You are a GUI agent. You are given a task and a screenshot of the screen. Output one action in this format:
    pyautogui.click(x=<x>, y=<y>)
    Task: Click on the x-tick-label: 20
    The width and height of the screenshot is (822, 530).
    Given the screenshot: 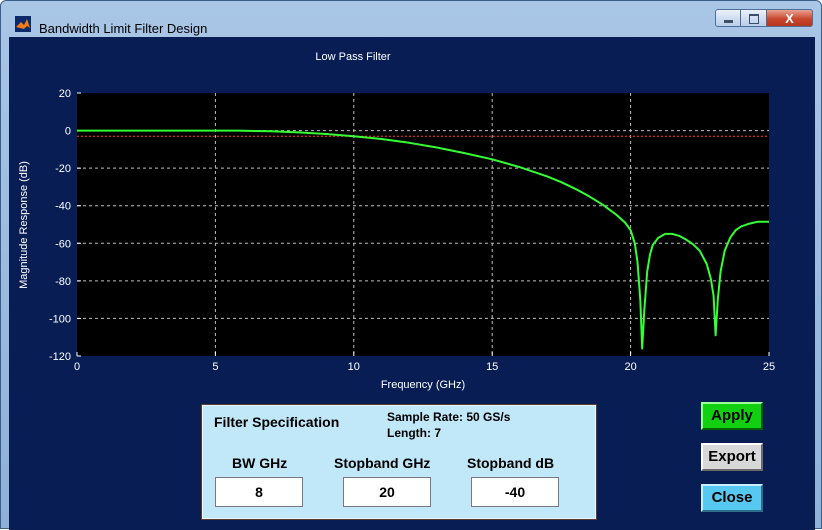 What is the action you would take?
    pyautogui.click(x=630, y=367)
    